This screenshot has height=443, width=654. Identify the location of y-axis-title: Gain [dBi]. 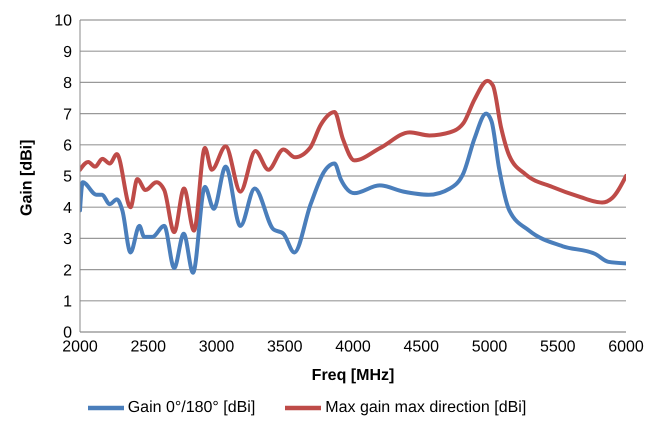
(27, 178).